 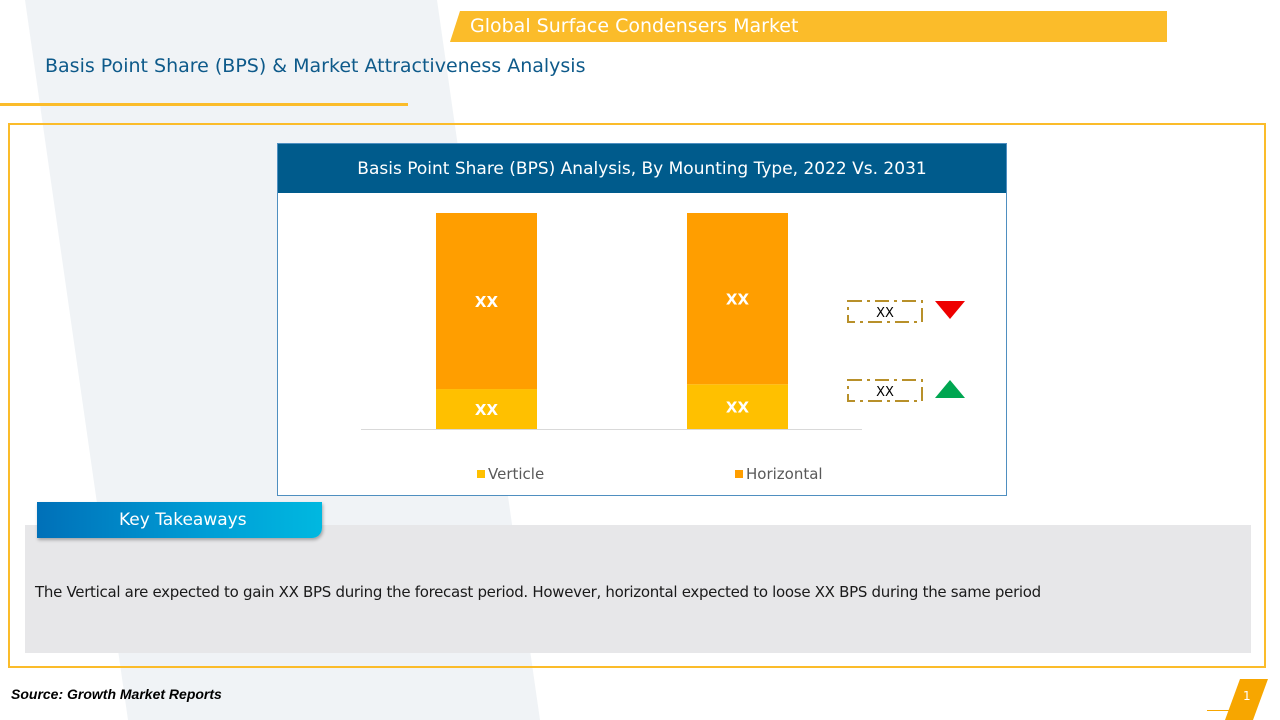 I want to click on data-label-horizontal-2: XX, so click(x=738, y=300).